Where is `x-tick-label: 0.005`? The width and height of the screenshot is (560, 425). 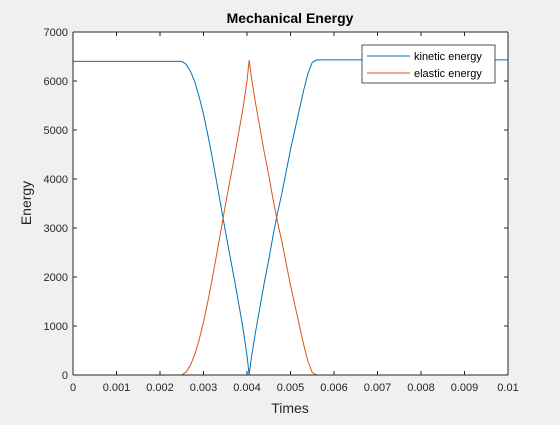 x-tick-label: 0.005 is located at coordinates (291, 388).